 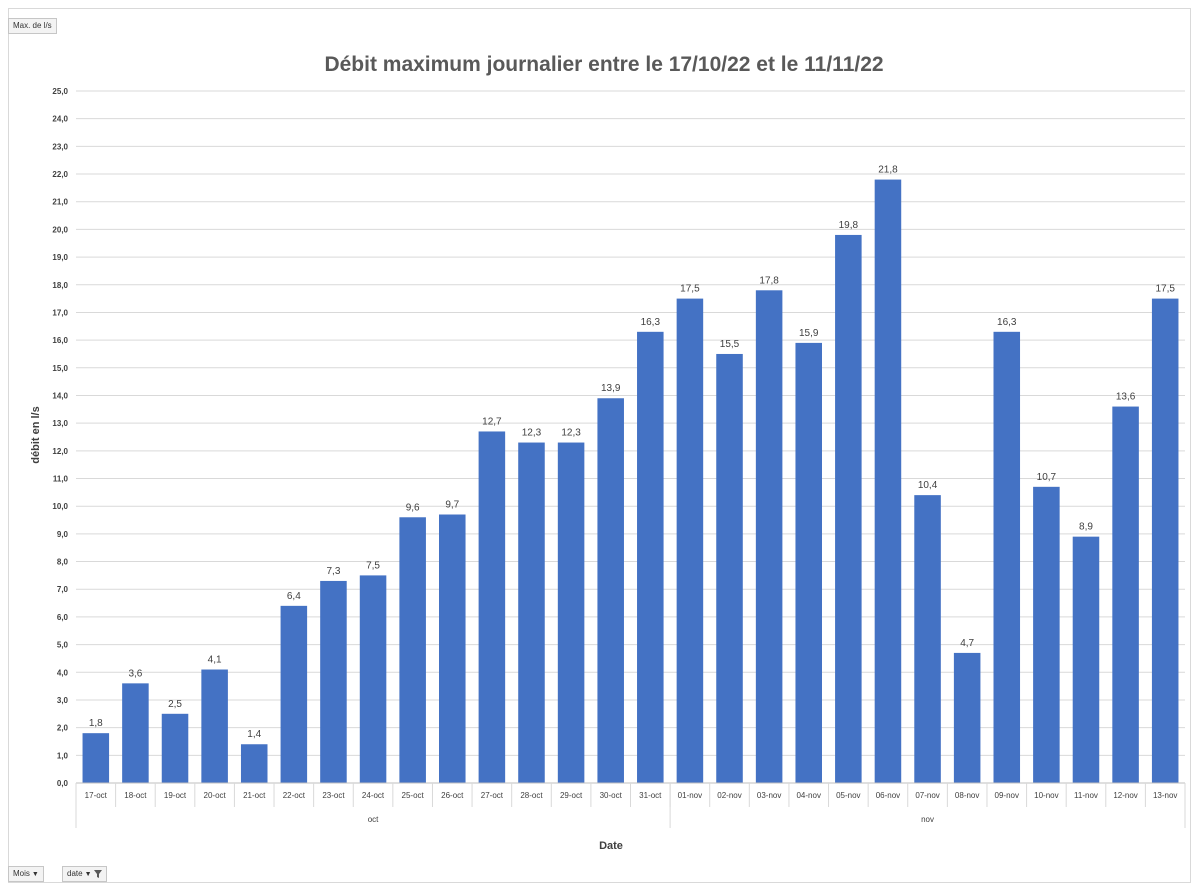 I want to click on x-tick-label: 05-nov, so click(x=848, y=795).